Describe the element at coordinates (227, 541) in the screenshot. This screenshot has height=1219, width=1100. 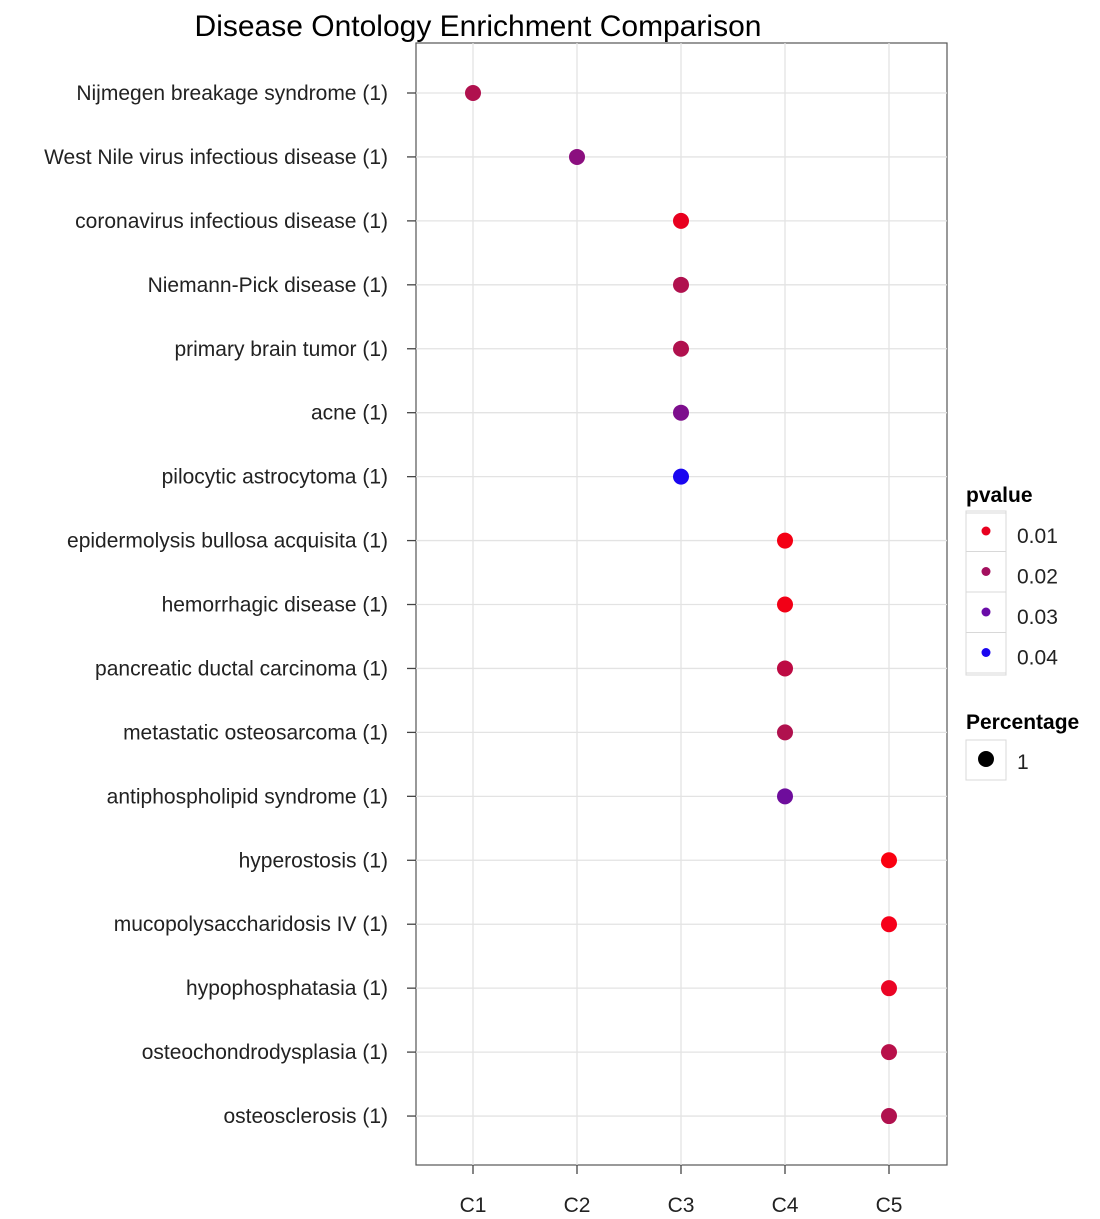
I see `y-tick-label: epidermolysis bullosa acquisita (1)` at that location.